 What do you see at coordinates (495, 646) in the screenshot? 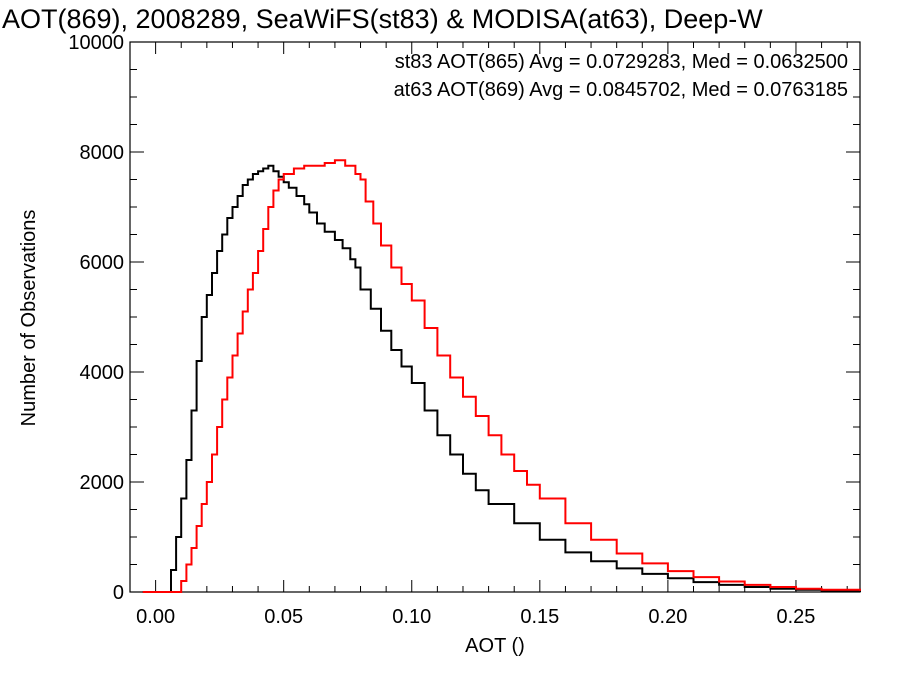
I see `x-axis-label: AOT ()` at bounding box center [495, 646].